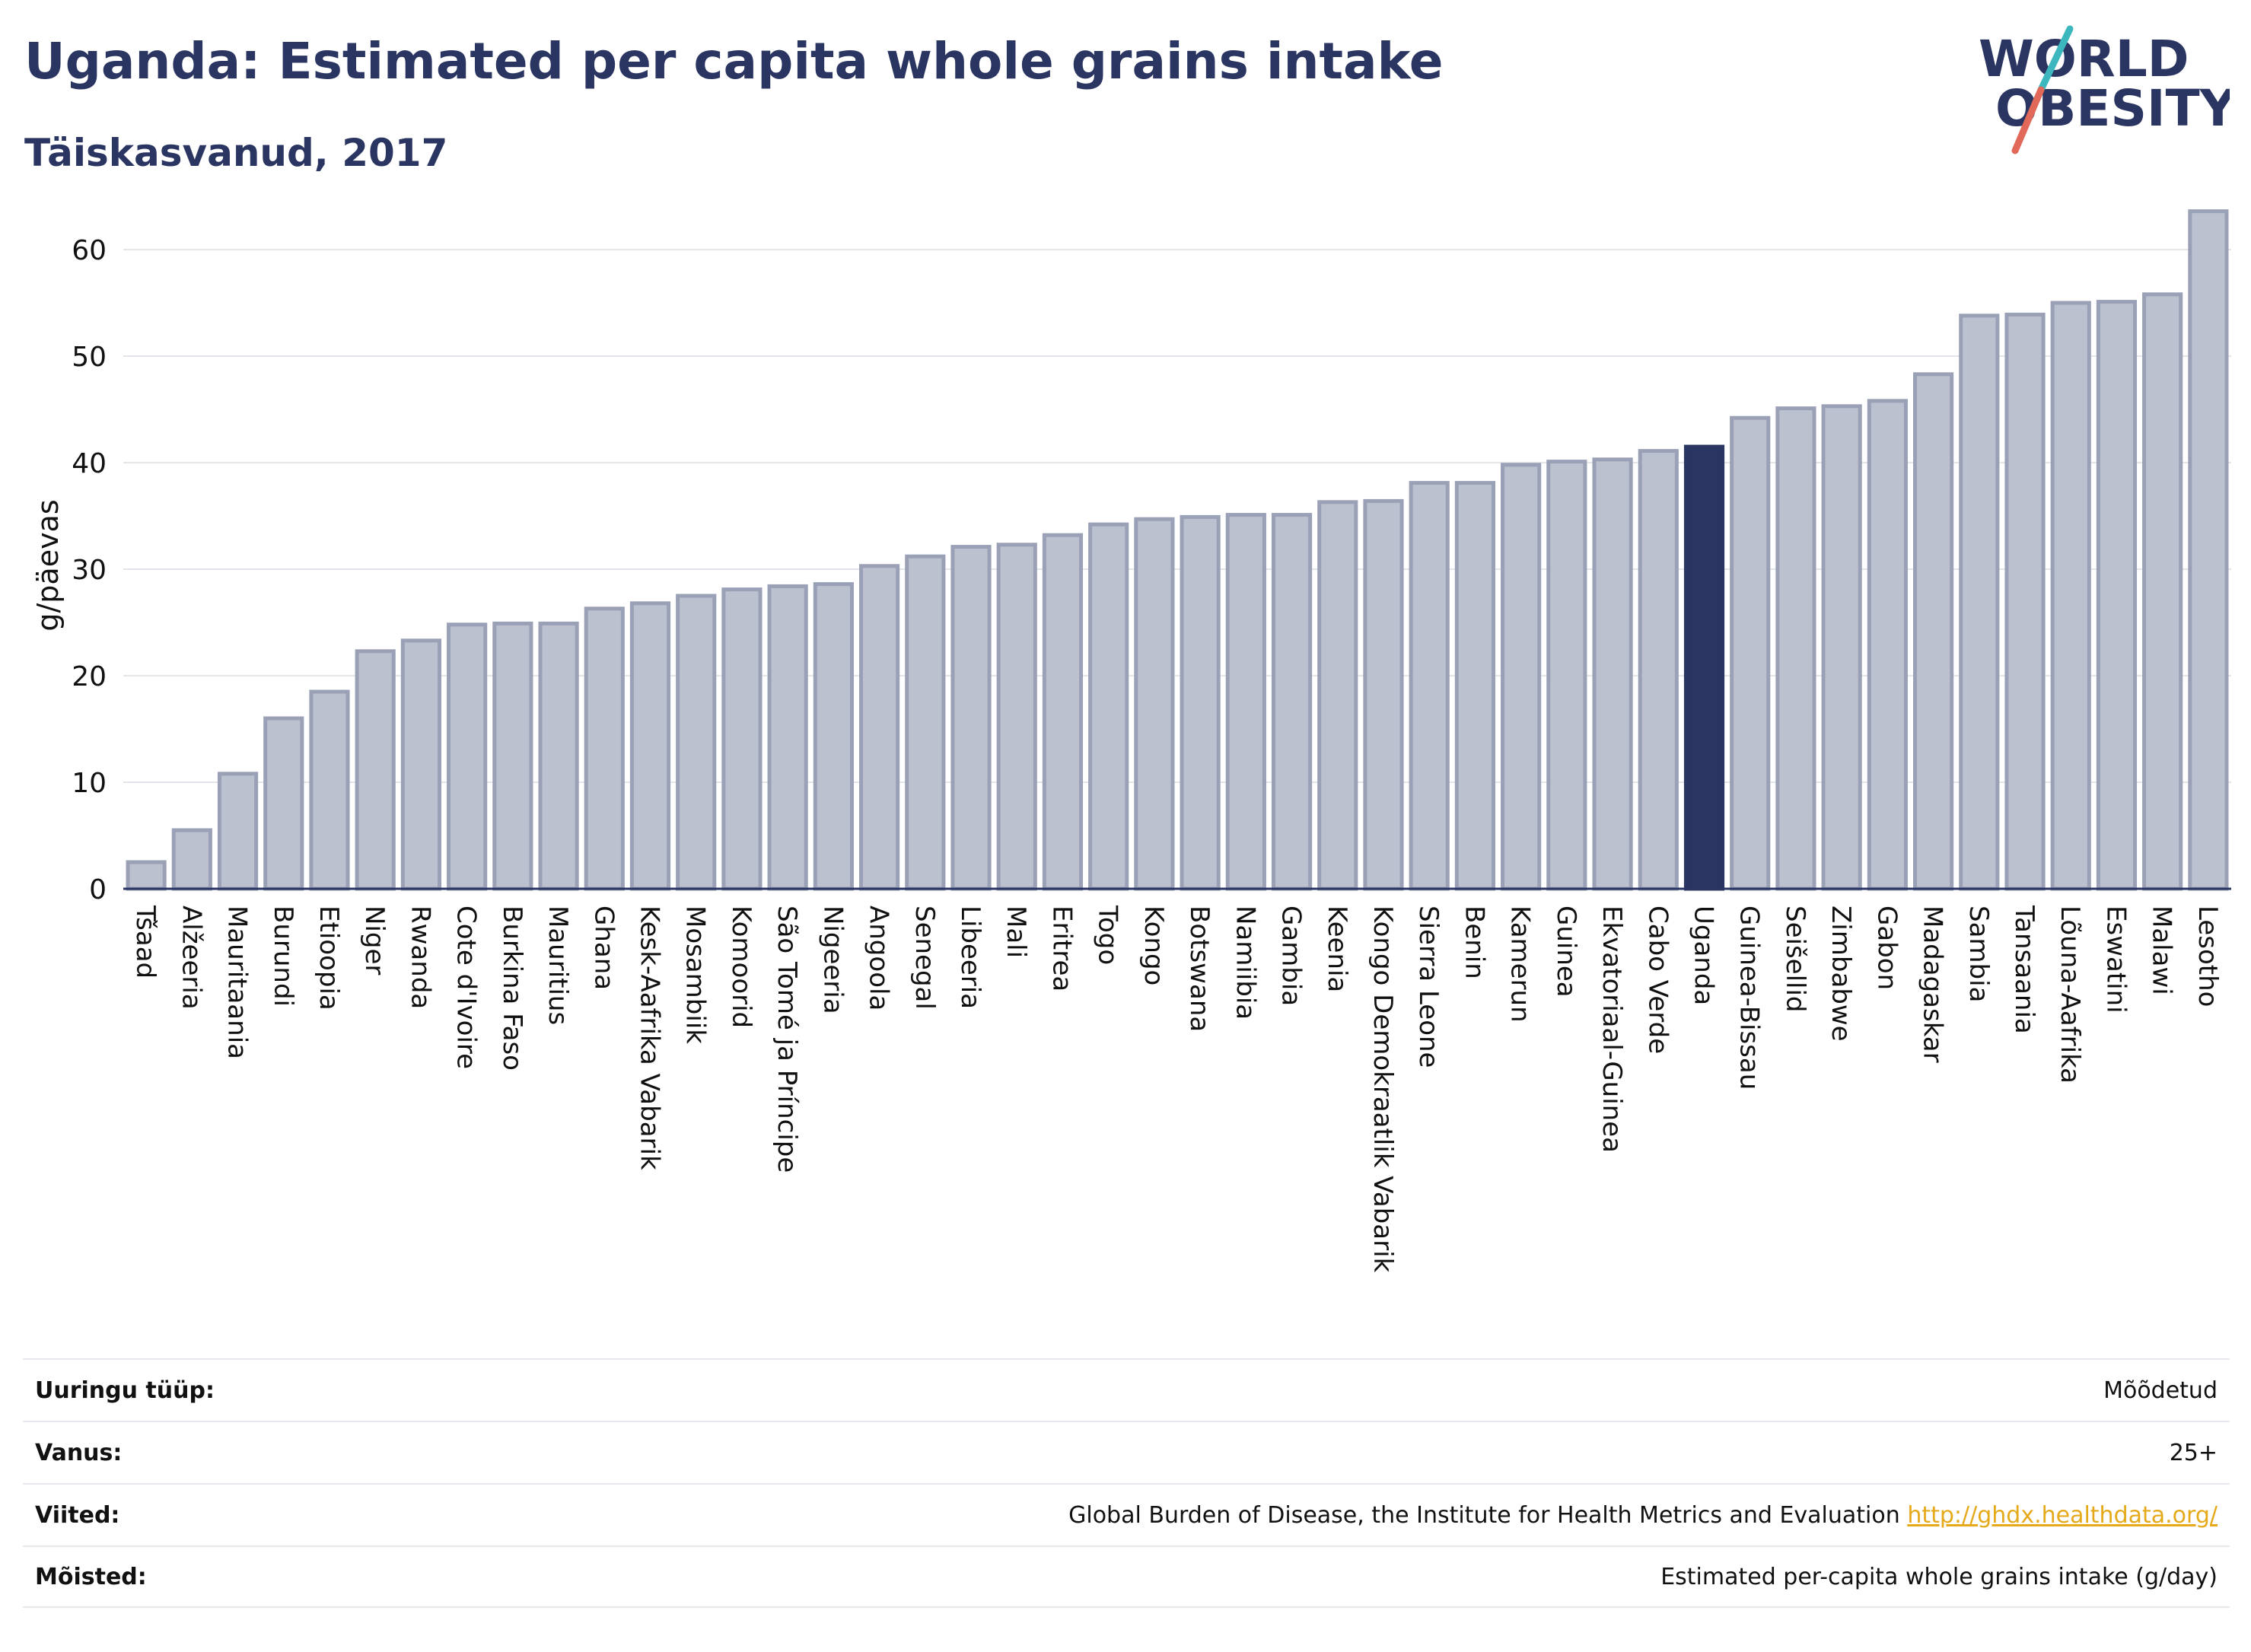 The height and width of the screenshot is (1652, 2251). What do you see at coordinates (283, 956) in the screenshot?
I see `x-tick-label: Burundi` at bounding box center [283, 956].